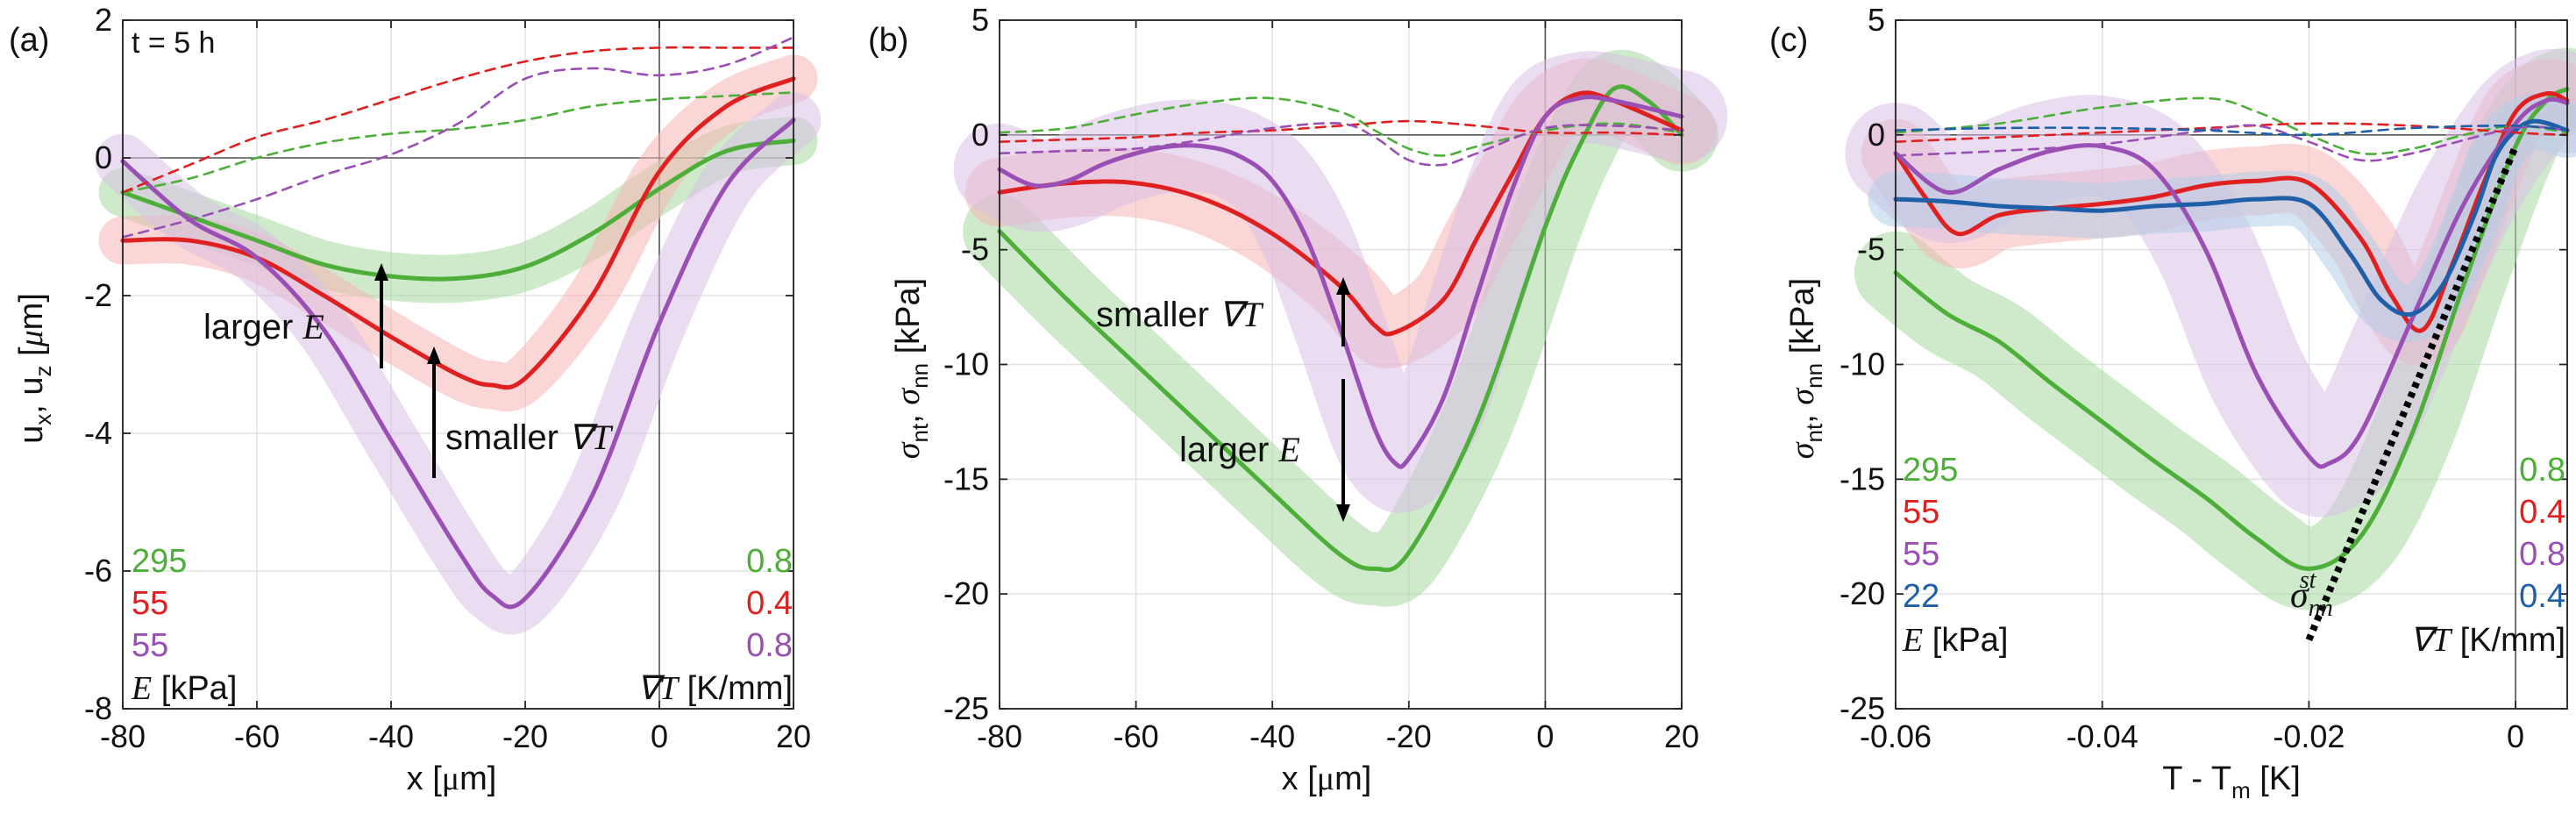 The image size is (2576, 814). I want to click on panel-a-ytick-label-0: -8, so click(98, 708).